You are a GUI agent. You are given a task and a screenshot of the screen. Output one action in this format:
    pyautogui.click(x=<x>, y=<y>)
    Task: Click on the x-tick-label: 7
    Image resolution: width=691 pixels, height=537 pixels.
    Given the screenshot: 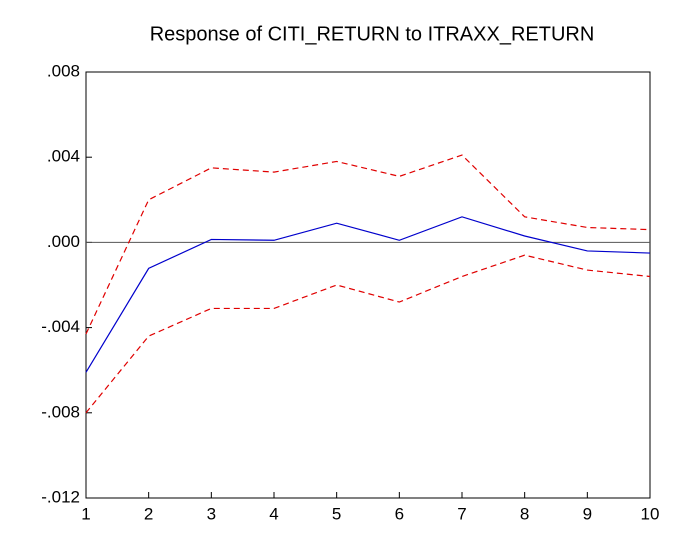 What is the action you would take?
    pyautogui.click(x=461, y=513)
    